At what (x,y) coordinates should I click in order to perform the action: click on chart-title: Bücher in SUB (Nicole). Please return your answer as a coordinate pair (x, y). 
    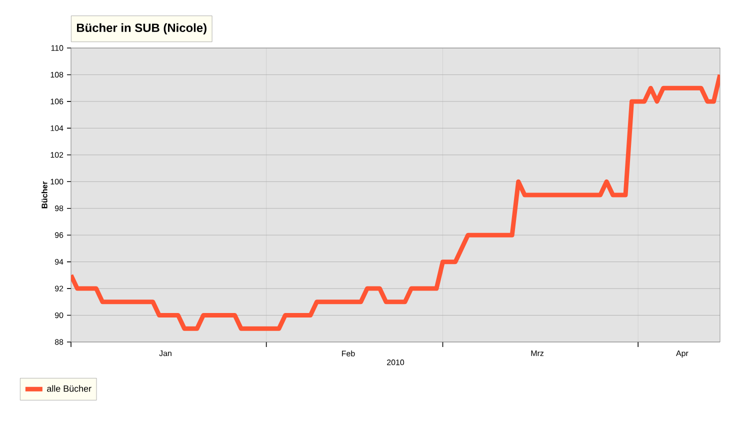
    Looking at the image, I should click on (141, 28).